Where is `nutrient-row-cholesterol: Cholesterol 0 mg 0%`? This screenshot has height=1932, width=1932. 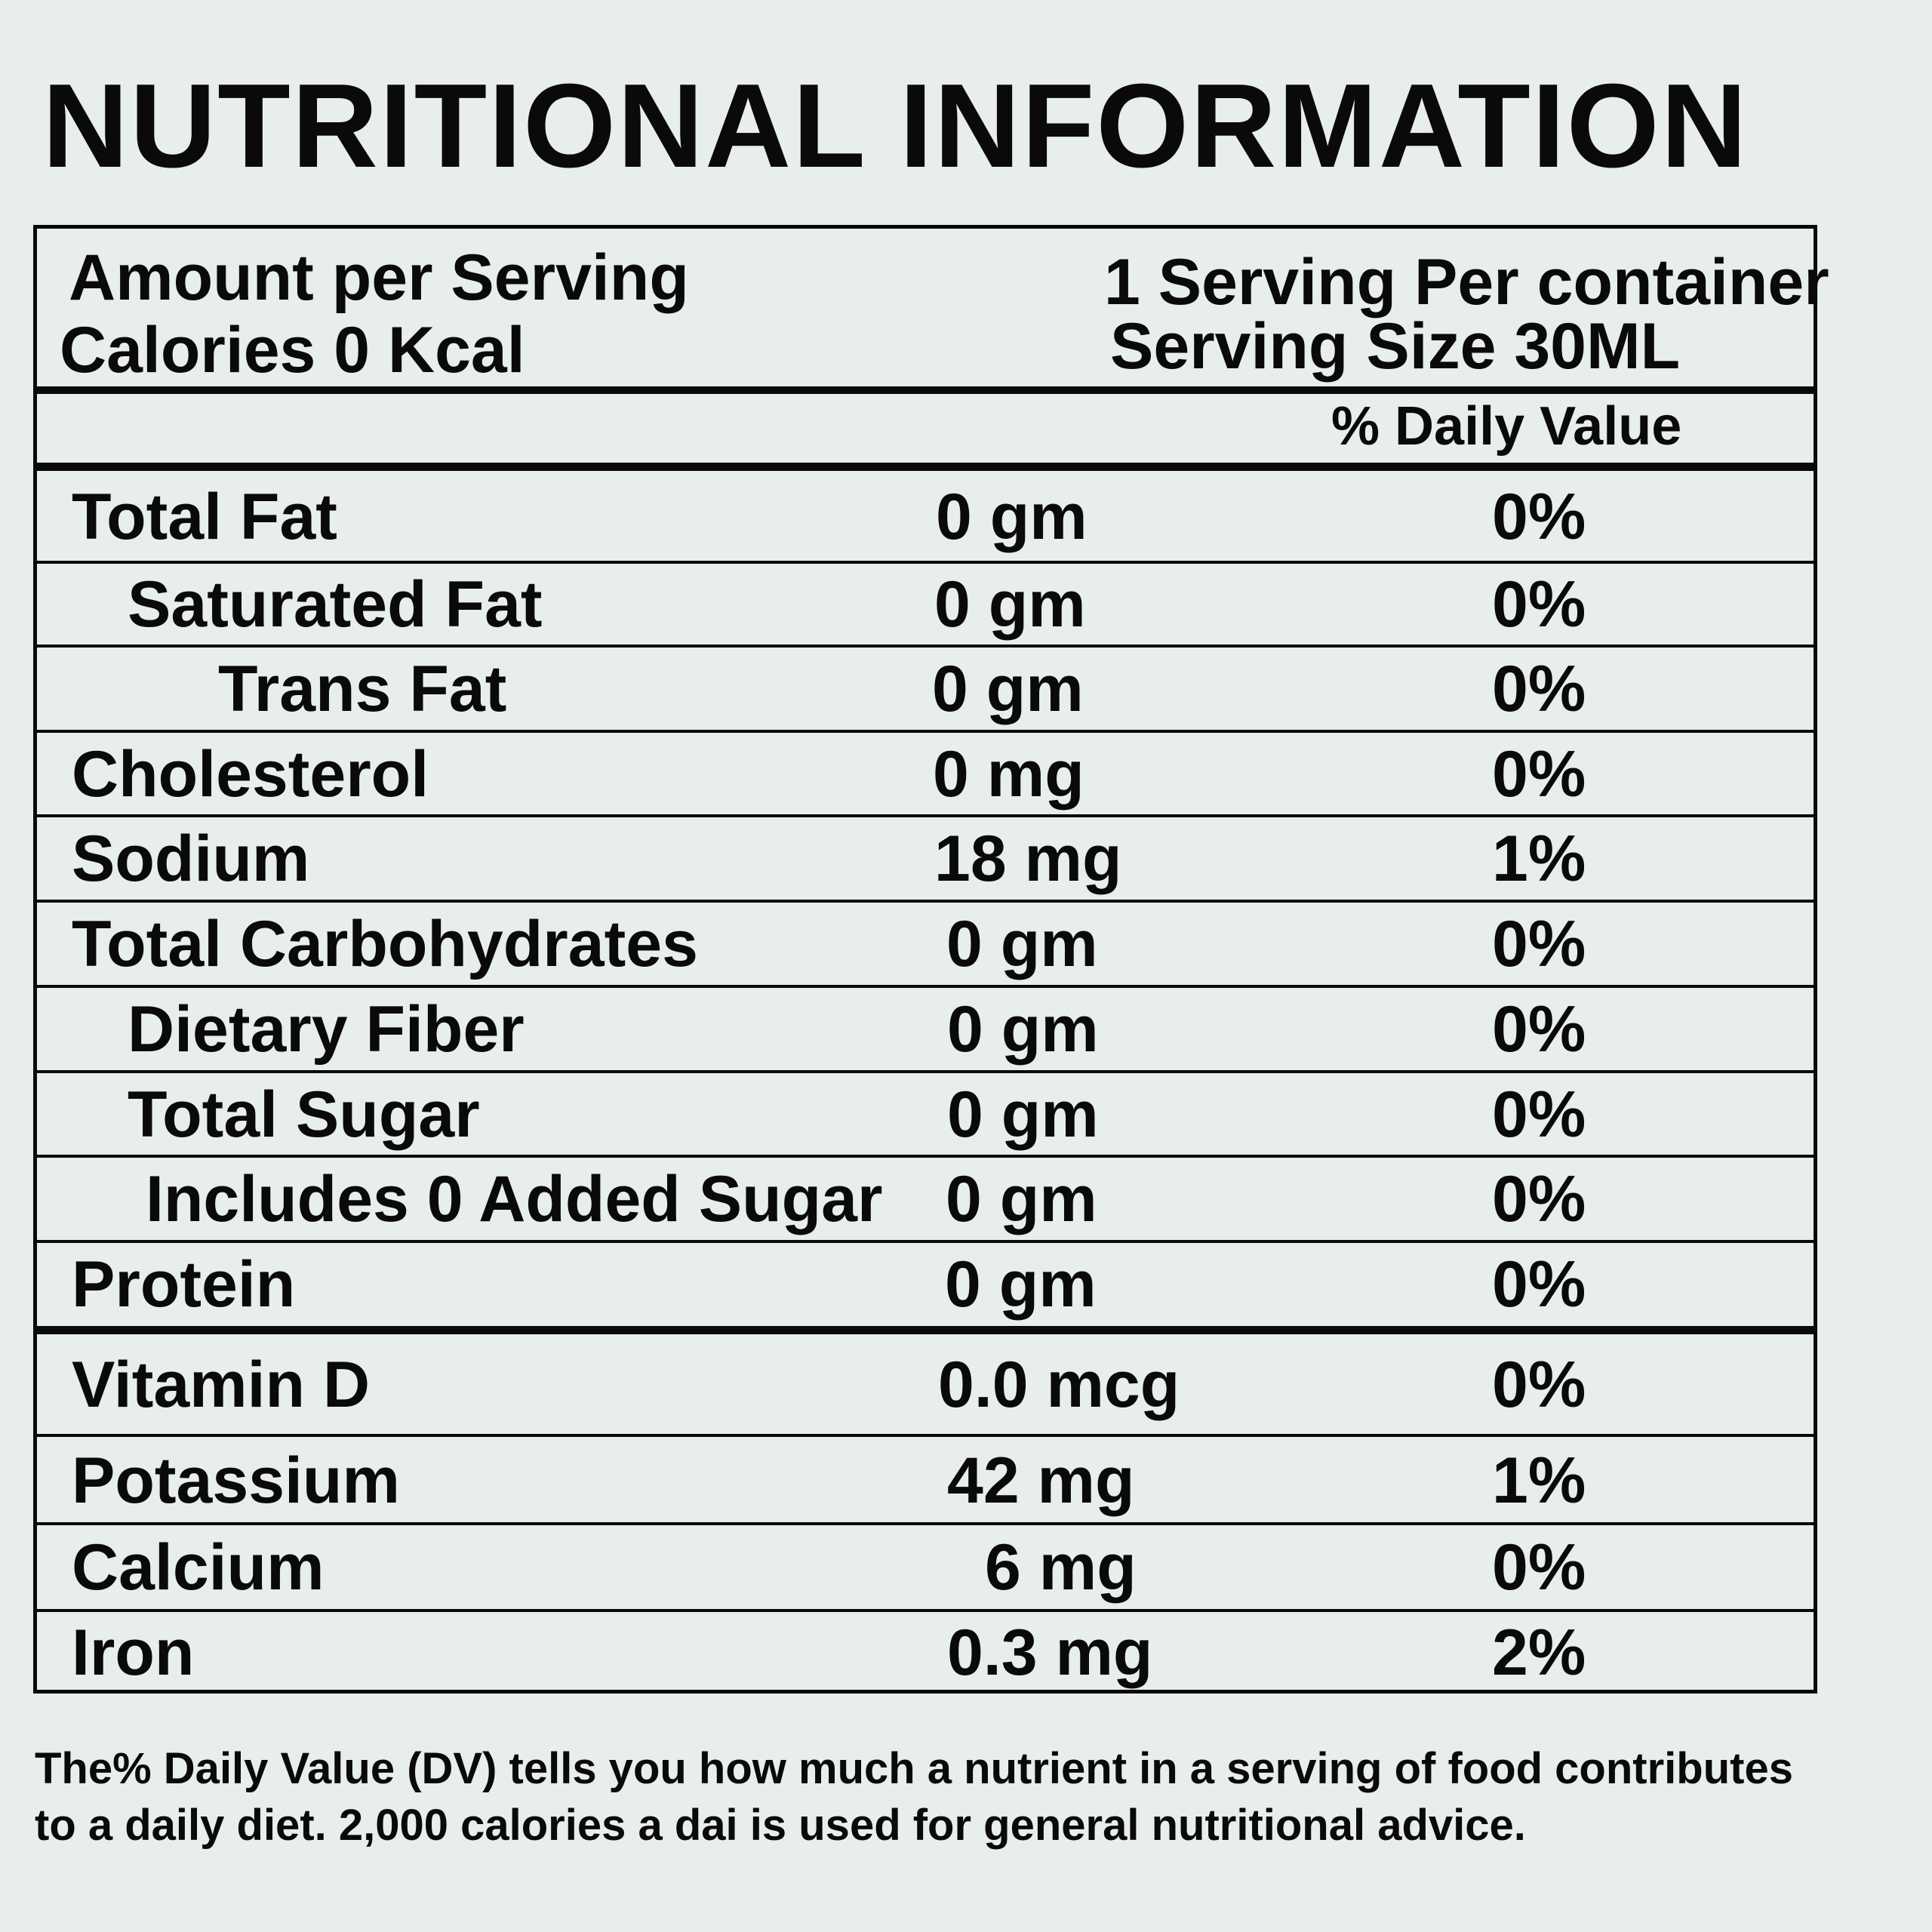
nutrient-row-cholesterol: Cholesterol 0 mg 0% is located at coordinates (925, 774).